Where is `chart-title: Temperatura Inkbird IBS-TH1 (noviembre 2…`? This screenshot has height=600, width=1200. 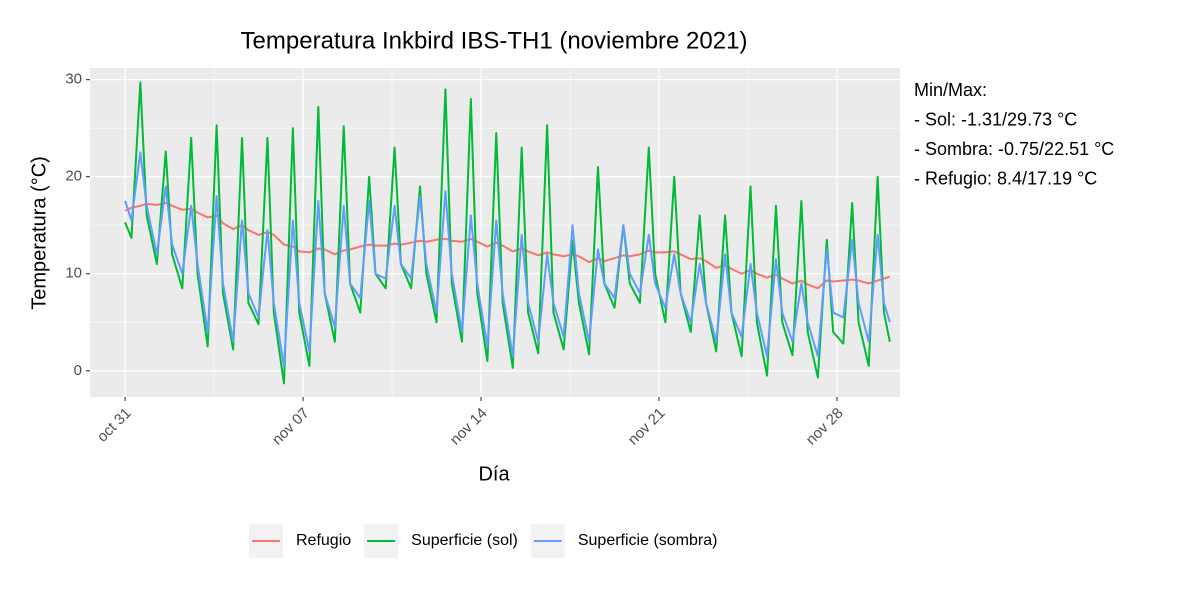
chart-title: Temperatura Inkbird IBS-TH1 (noviembre 2… is located at coordinates (494, 40).